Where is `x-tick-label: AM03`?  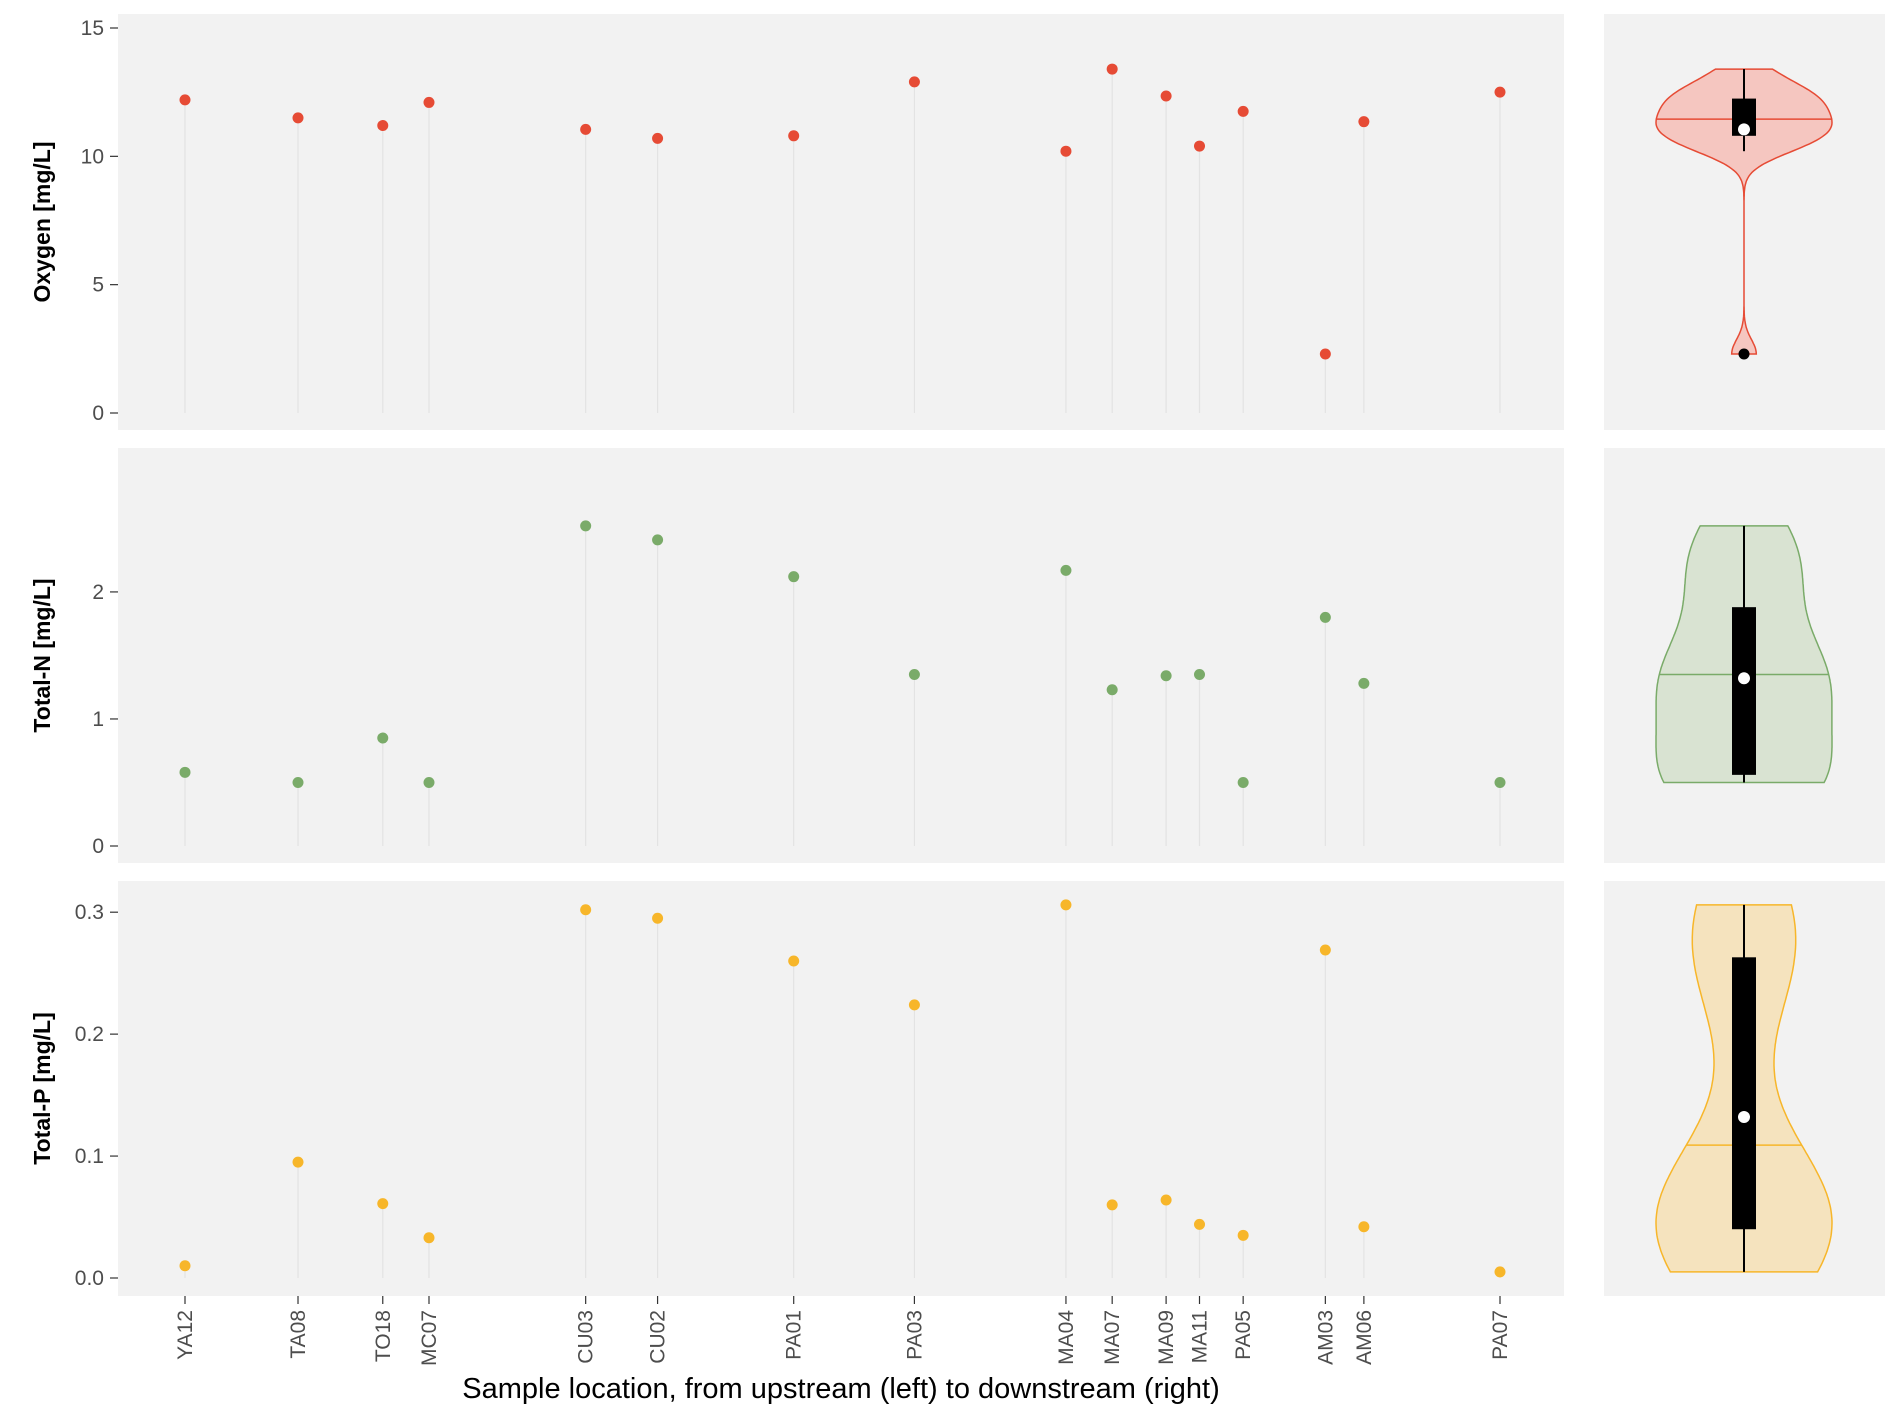 x-tick-label: AM03 is located at coordinates (1325, 1337).